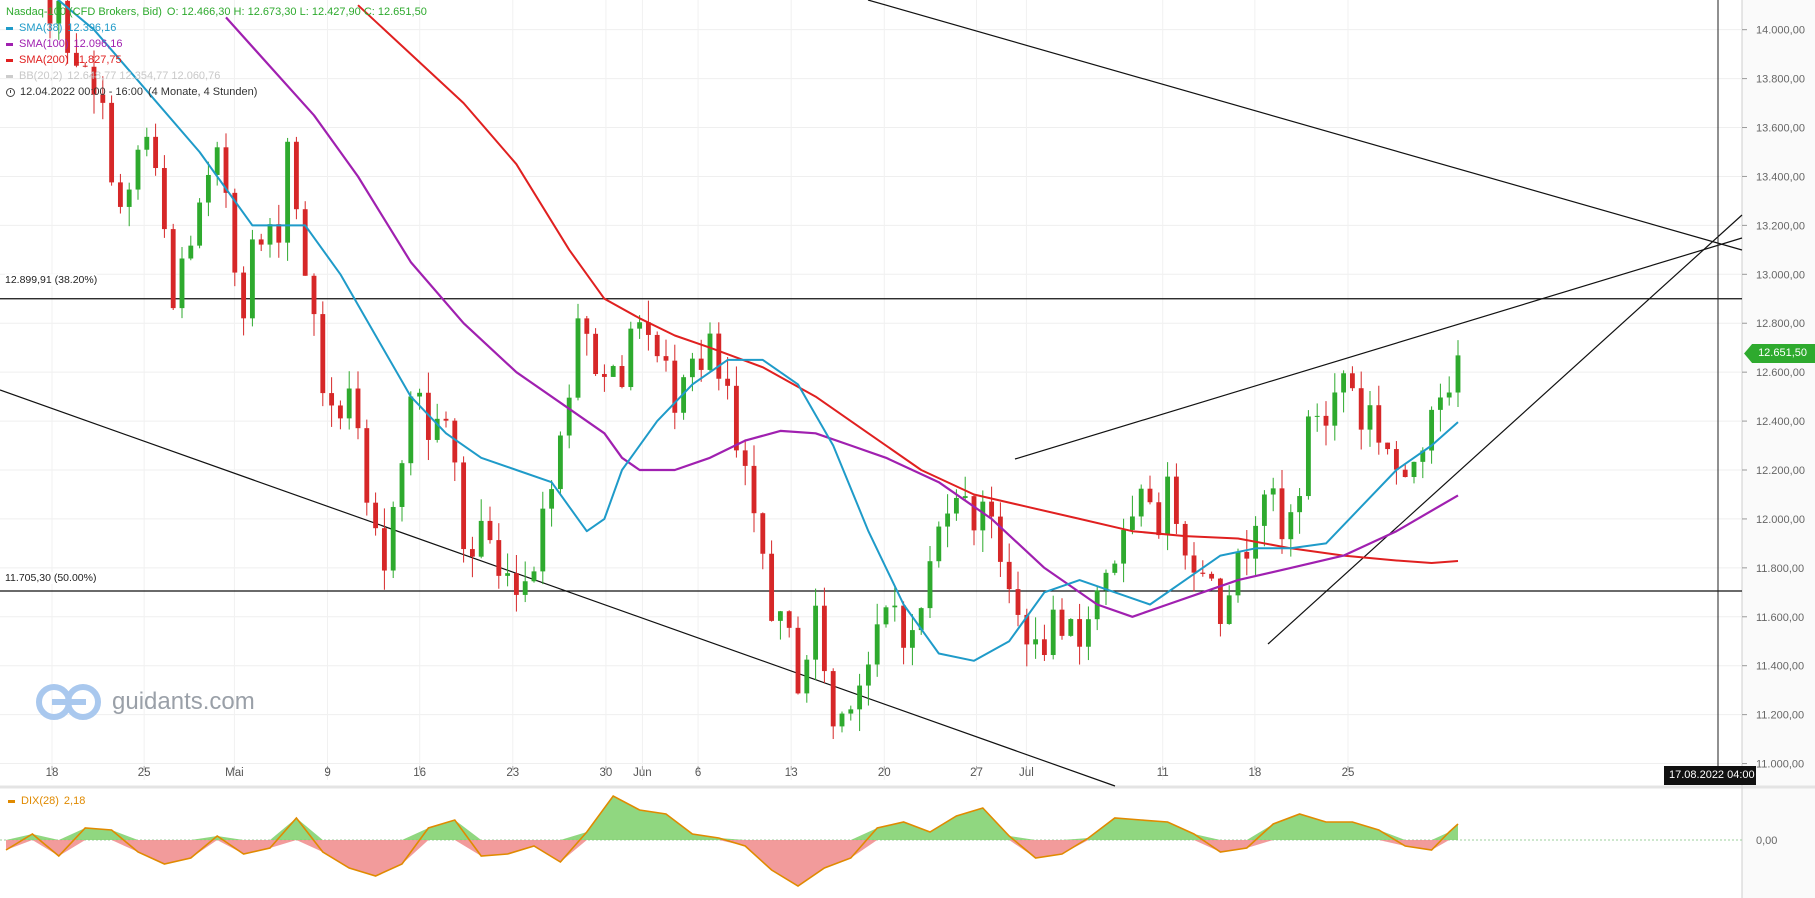 This screenshot has height=898, width=1815. What do you see at coordinates (46, 801) in the screenshot?
I see `dix-legend: DIX(28) 2,18` at bounding box center [46, 801].